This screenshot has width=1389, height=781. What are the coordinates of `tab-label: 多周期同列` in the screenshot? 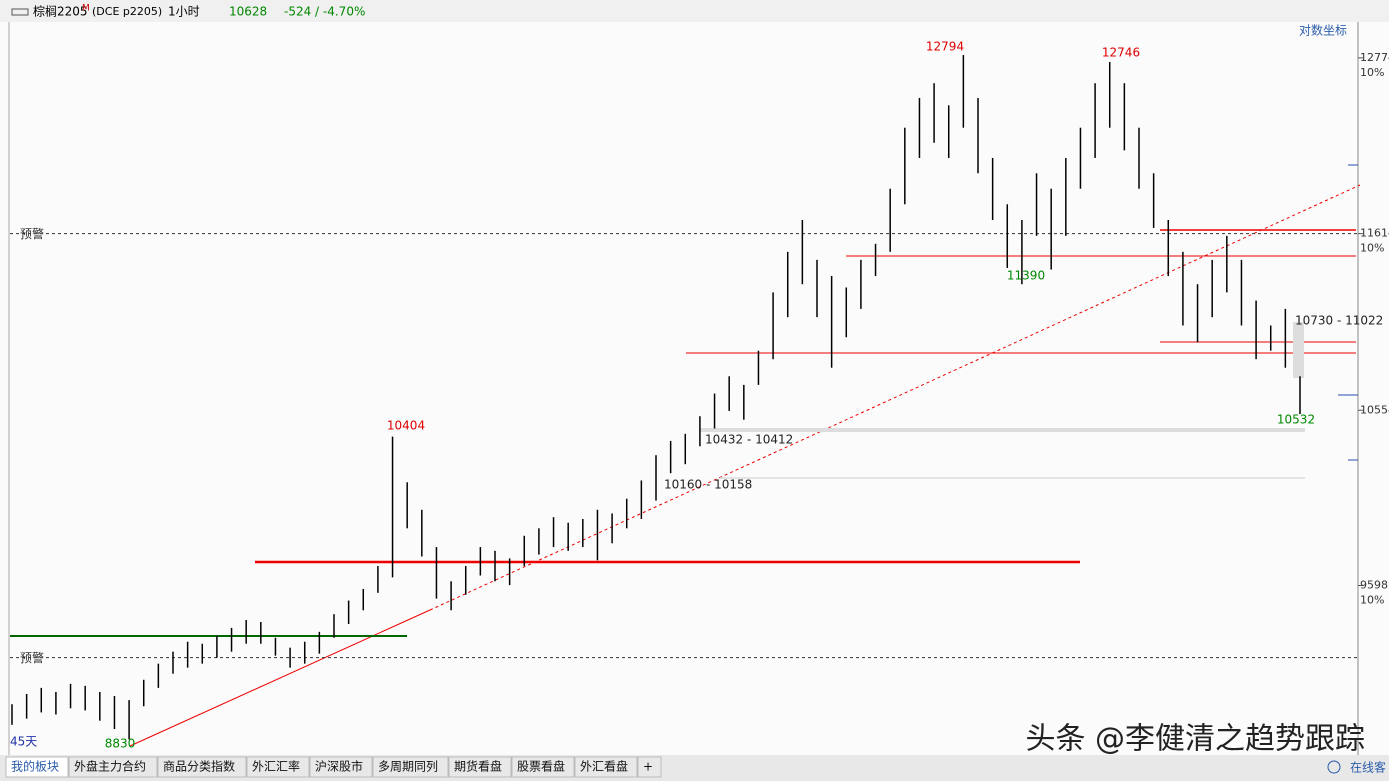 It's located at (408, 767).